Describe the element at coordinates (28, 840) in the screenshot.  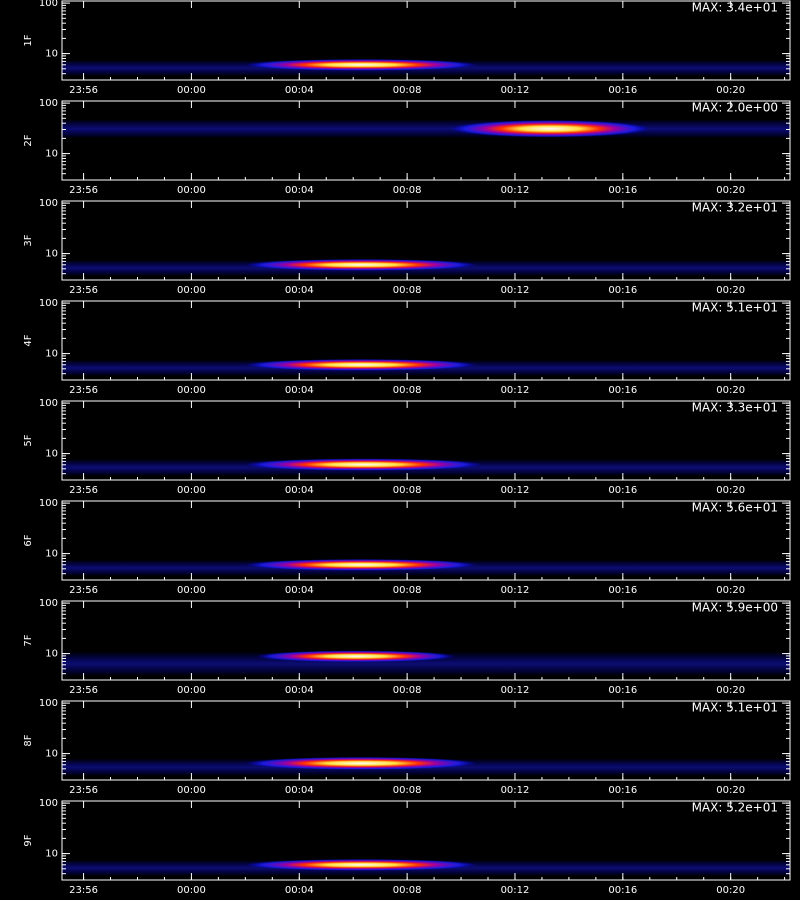
I see `y-axis-label: 9F` at that location.